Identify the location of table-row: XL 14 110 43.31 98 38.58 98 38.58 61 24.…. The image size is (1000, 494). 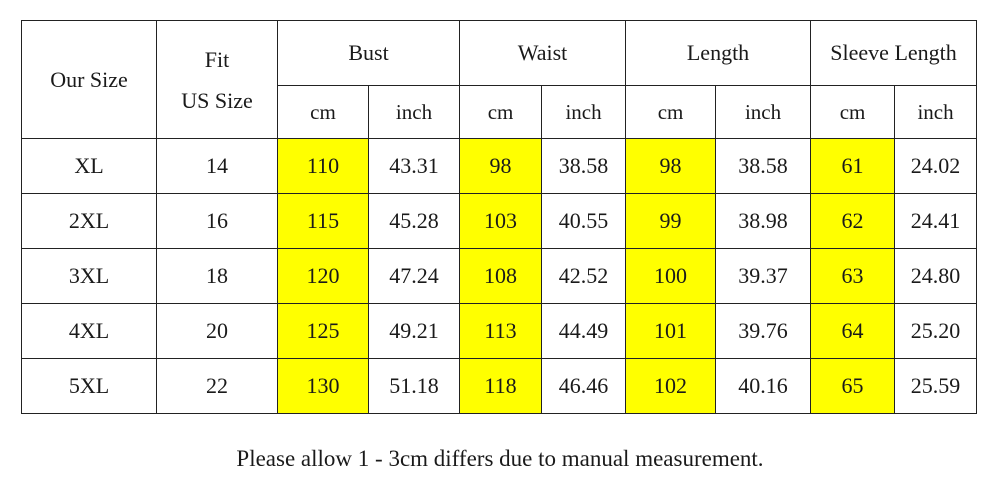
(499, 166).